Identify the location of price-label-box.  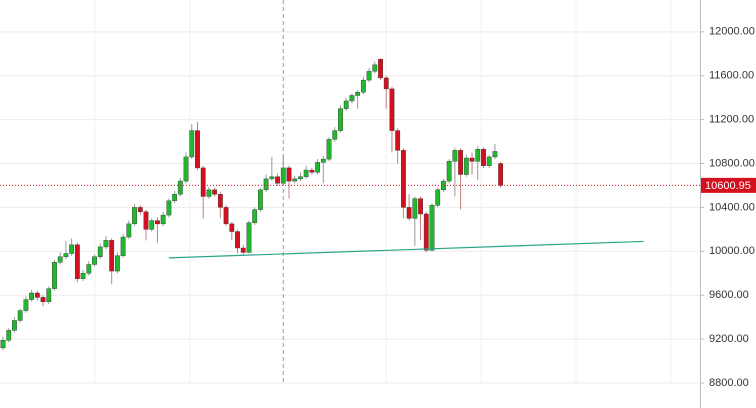
(728, 185).